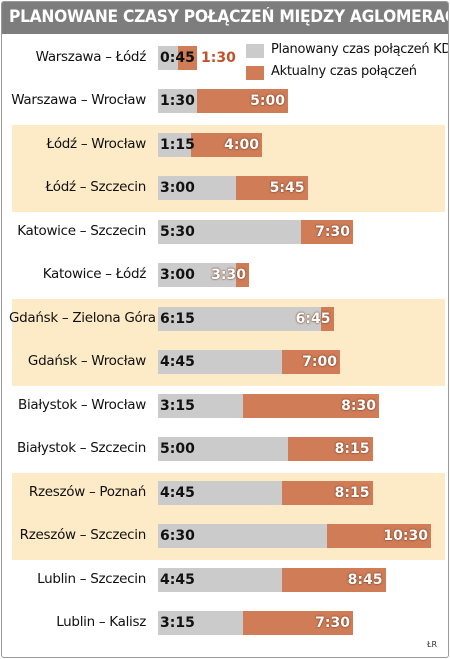  I want to click on value-label-planned: 5:00, so click(177, 449).